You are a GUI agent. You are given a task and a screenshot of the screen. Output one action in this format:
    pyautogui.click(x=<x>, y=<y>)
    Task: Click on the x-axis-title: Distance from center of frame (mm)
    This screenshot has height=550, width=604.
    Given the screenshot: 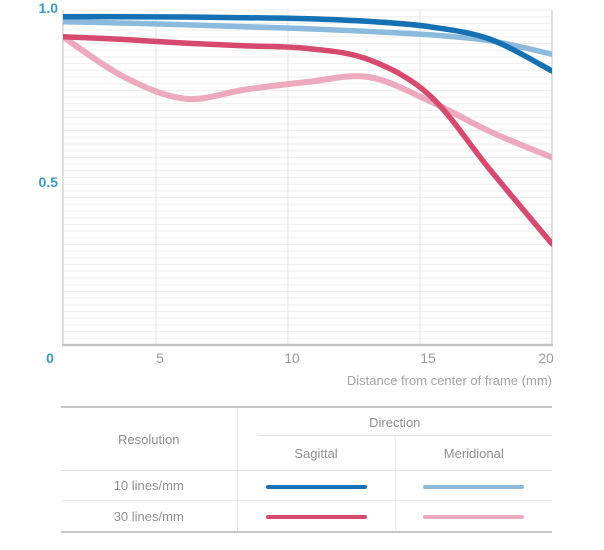 What is the action you would take?
    pyautogui.click(x=449, y=380)
    